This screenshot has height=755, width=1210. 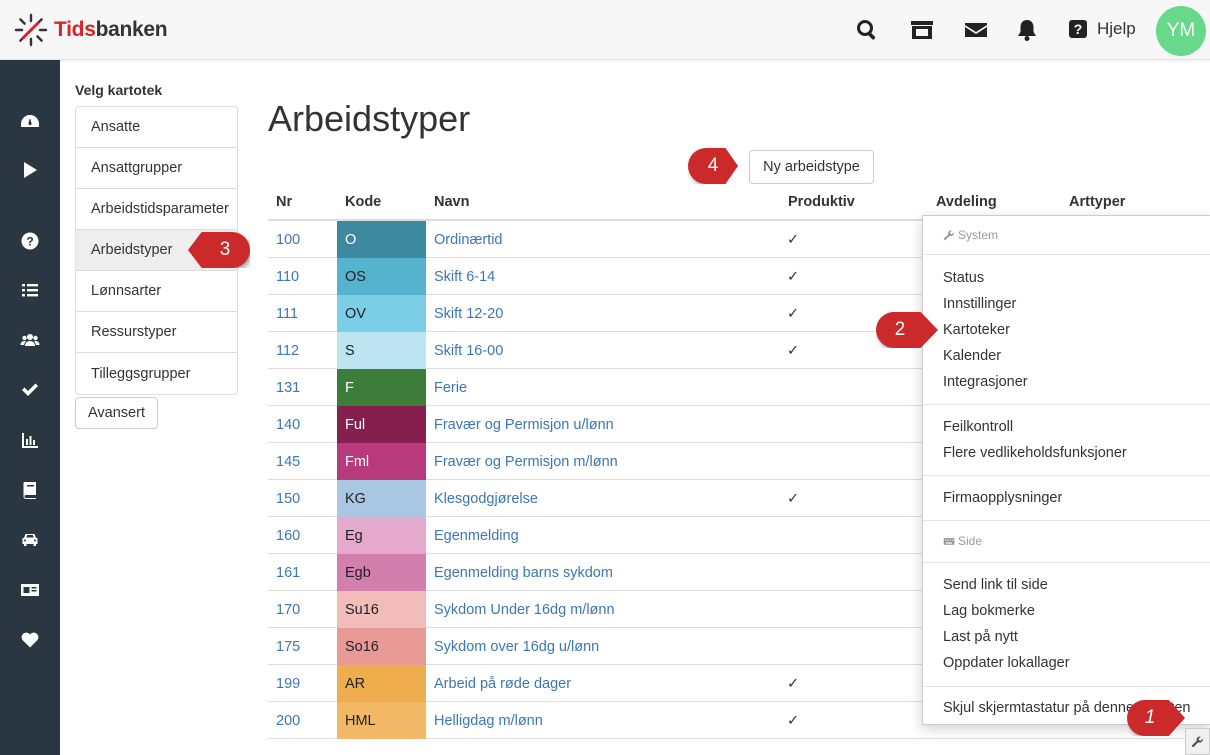 I want to click on cell-navn: Klesgodgjørelse, so click(x=486, y=498).